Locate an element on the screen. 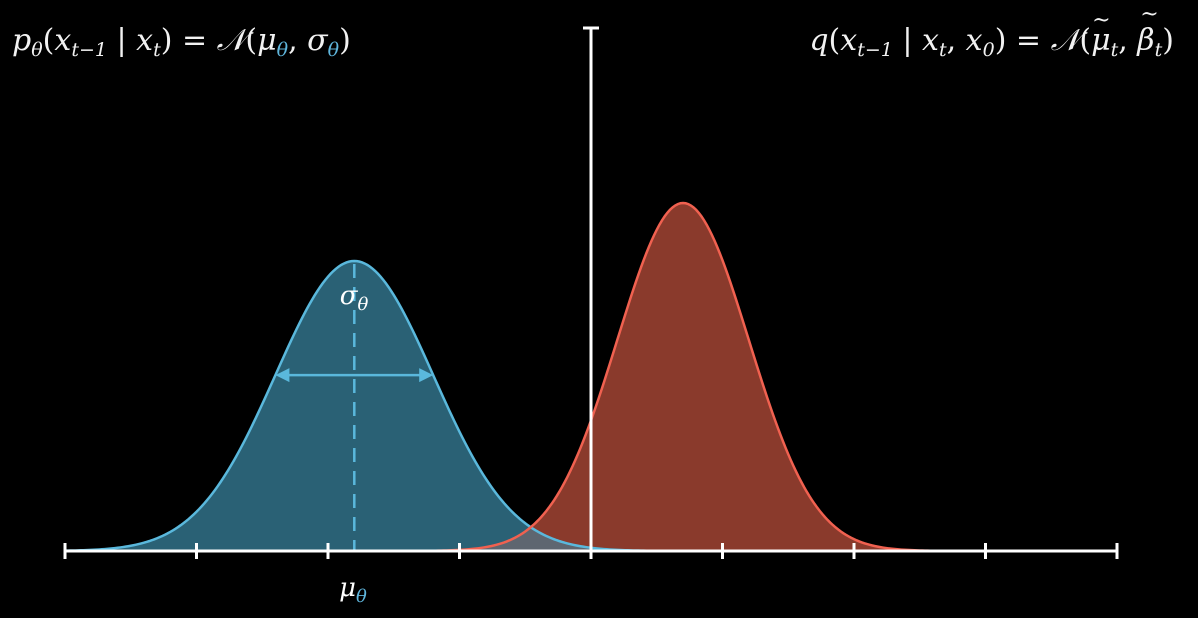  sigma-theta-label: σθ is located at coordinates (354, 298).